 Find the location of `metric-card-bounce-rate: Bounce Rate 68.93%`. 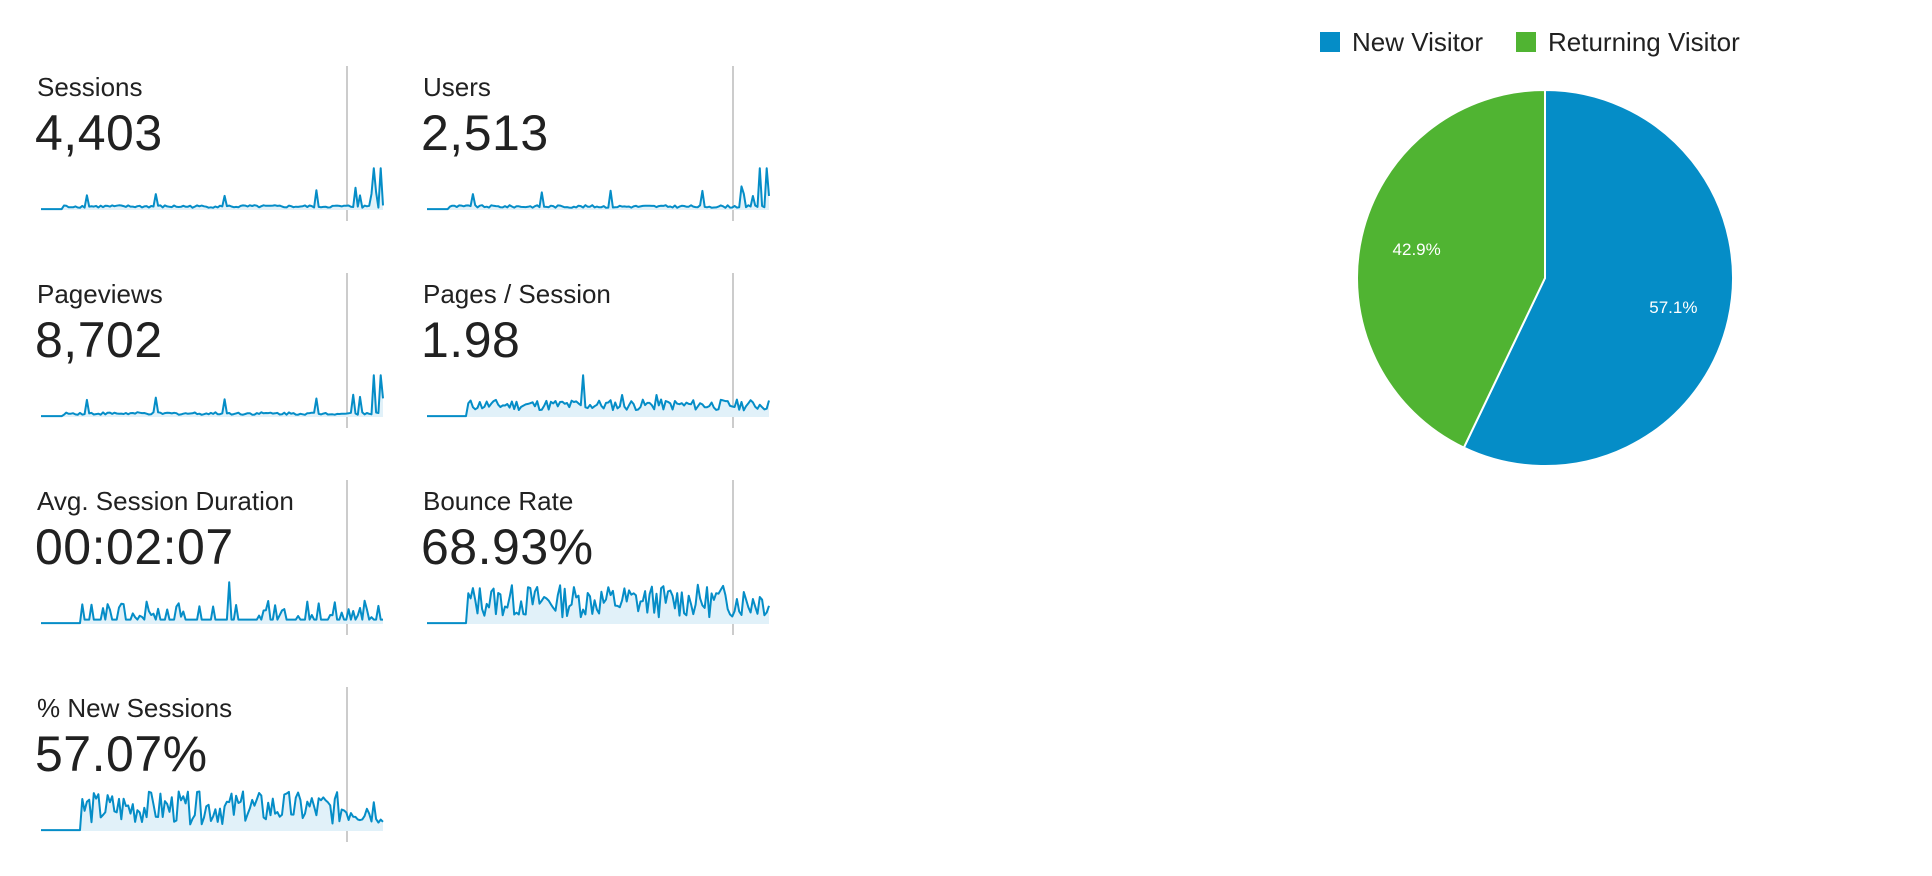

metric-card-bounce-rate: Bounce Rate 68.93% is located at coordinates (578, 557).